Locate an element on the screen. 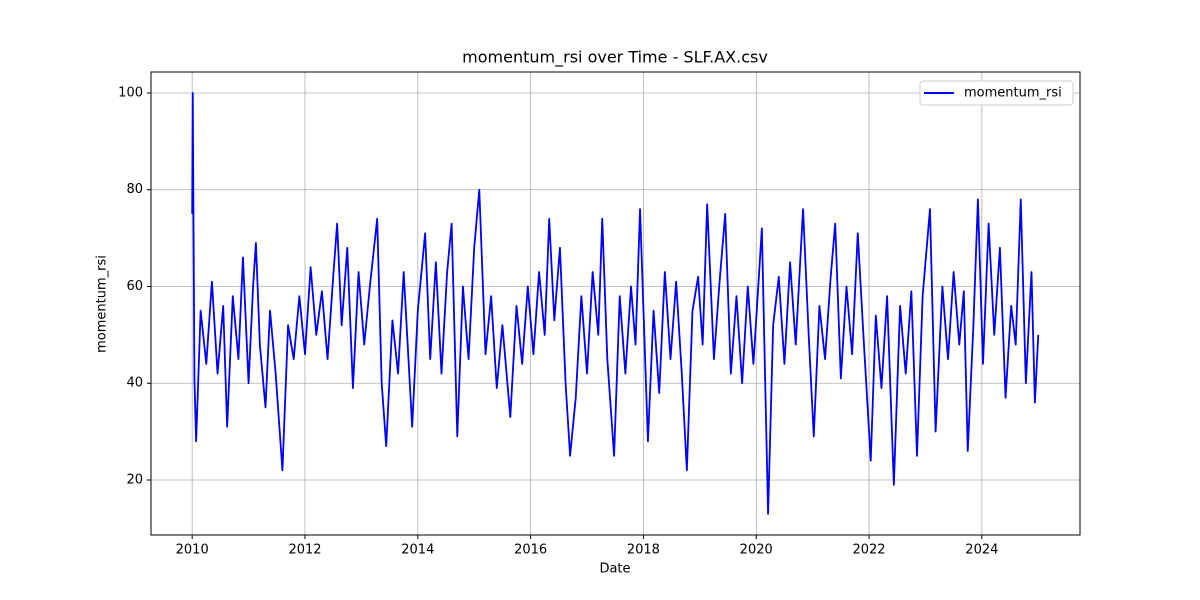 This screenshot has height=600, width=1200. y-tick-label: 20 is located at coordinates (134, 479).